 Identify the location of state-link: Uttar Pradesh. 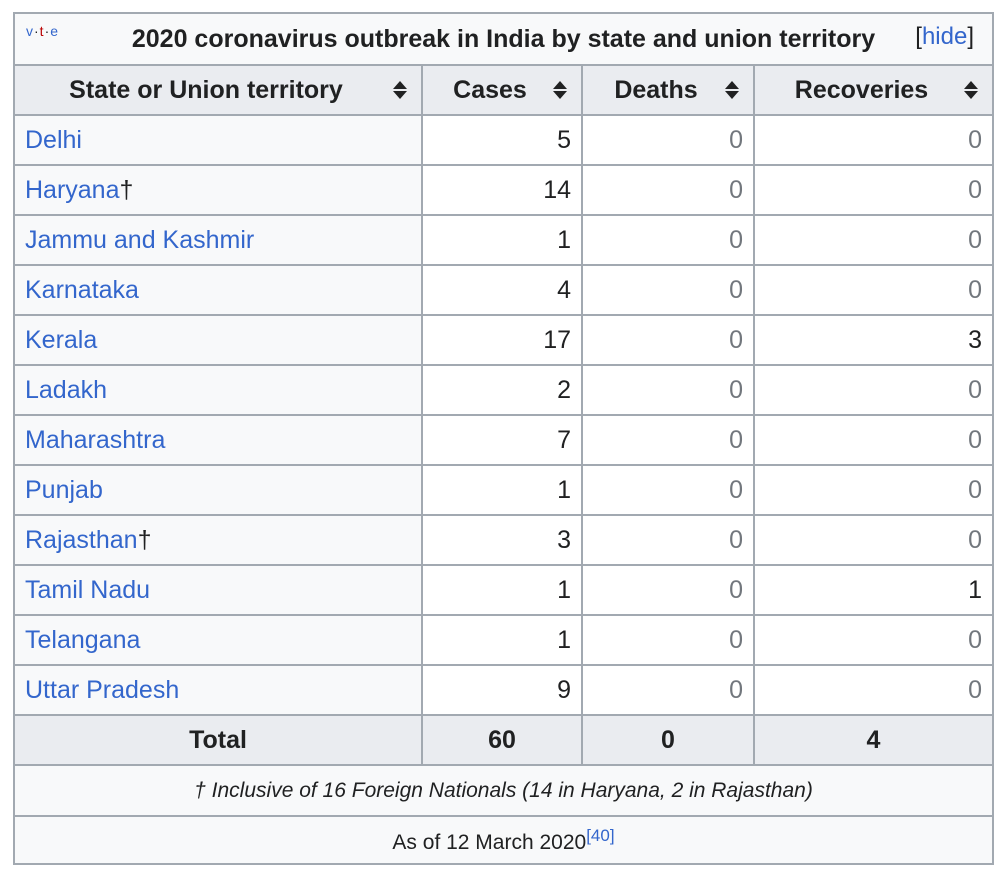
(102, 689).